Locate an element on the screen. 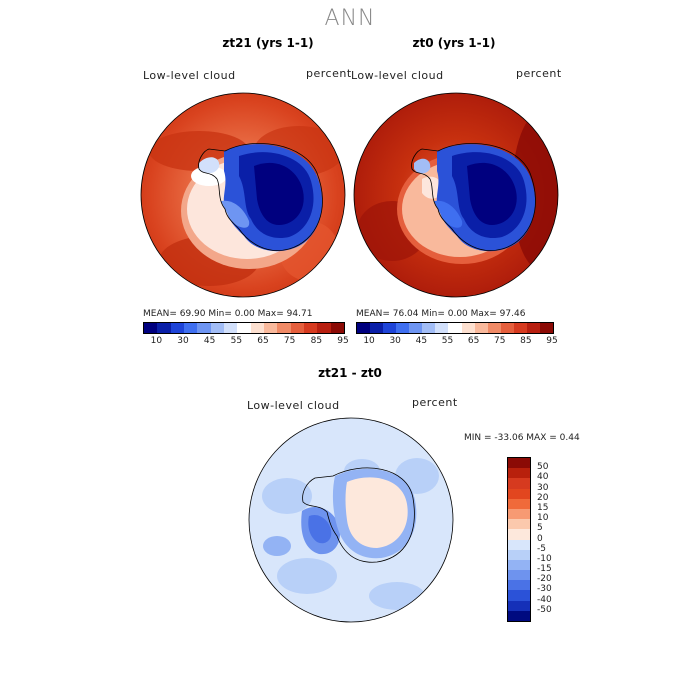 This screenshot has width=700, height=700. panel1-units-label: percent is located at coordinates (329, 73).